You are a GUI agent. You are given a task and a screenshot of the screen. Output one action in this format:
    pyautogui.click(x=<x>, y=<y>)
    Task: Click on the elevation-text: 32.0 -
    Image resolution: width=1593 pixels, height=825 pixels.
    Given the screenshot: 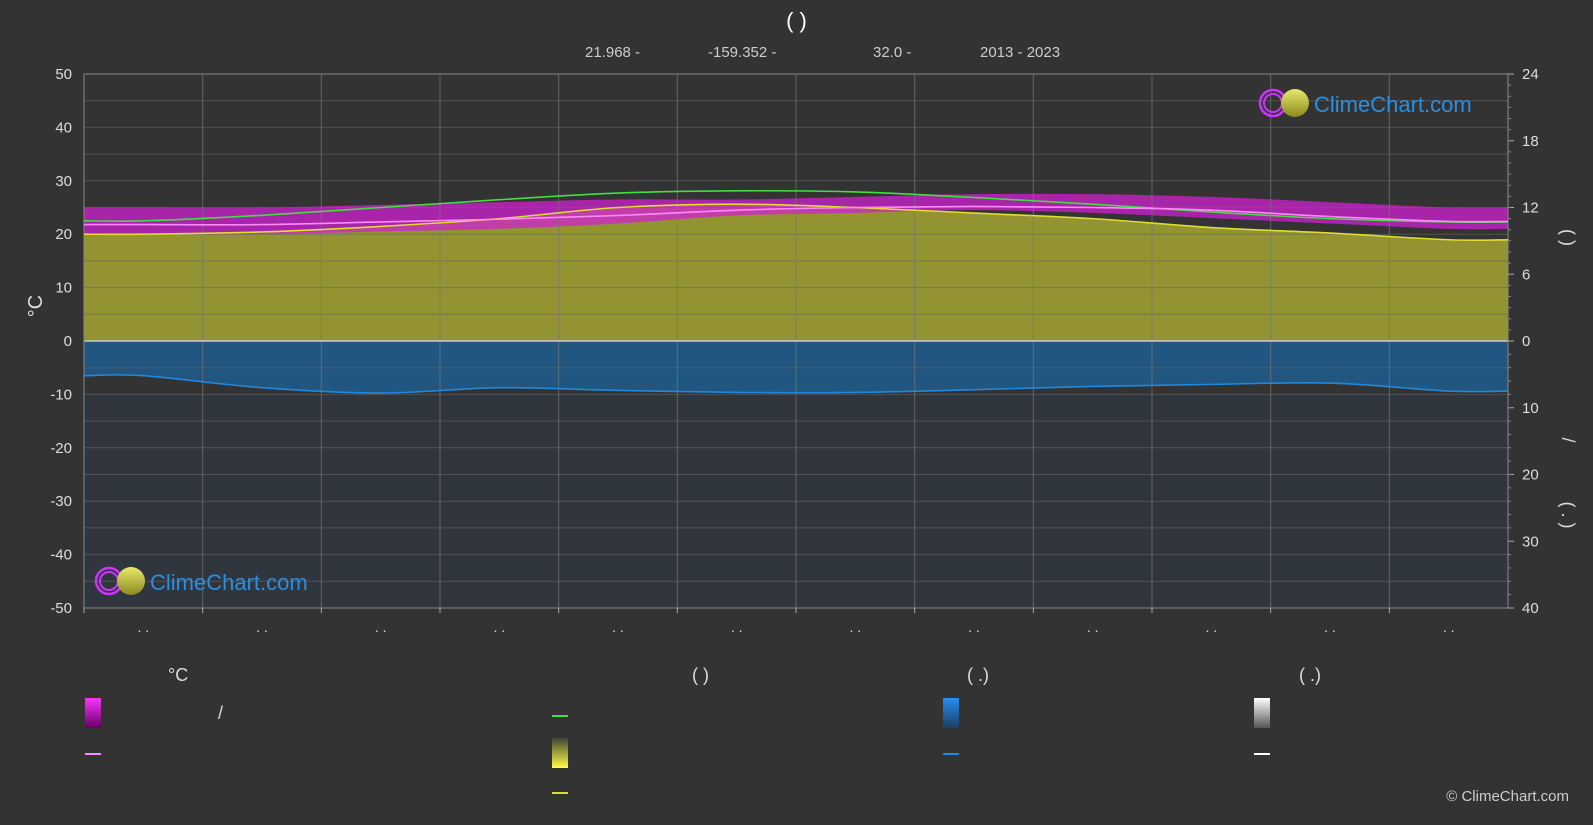 What is the action you would take?
    pyautogui.click(x=892, y=52)
    